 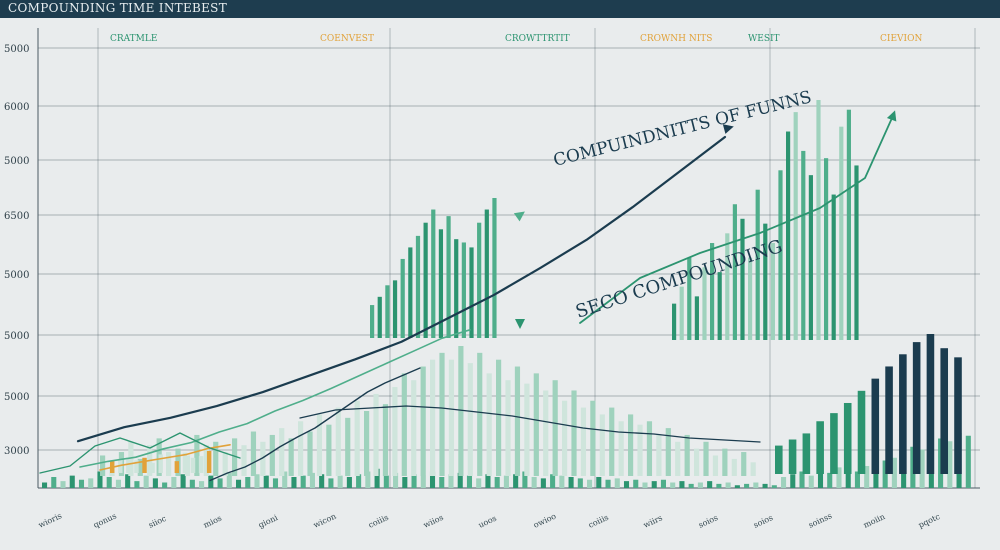 I want to click on x-tick-label: wicon, so click(x=324, y=521).